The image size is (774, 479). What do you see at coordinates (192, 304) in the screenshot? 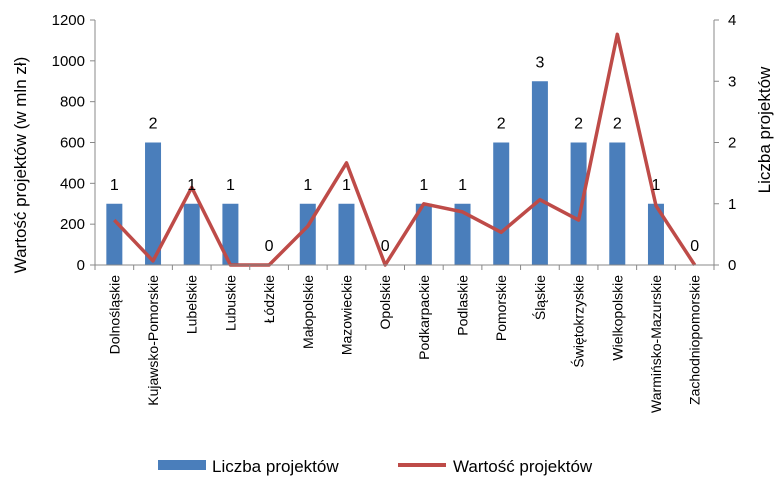
I see `x-category-label: Lubelskie` at bounding box center [192, 304].